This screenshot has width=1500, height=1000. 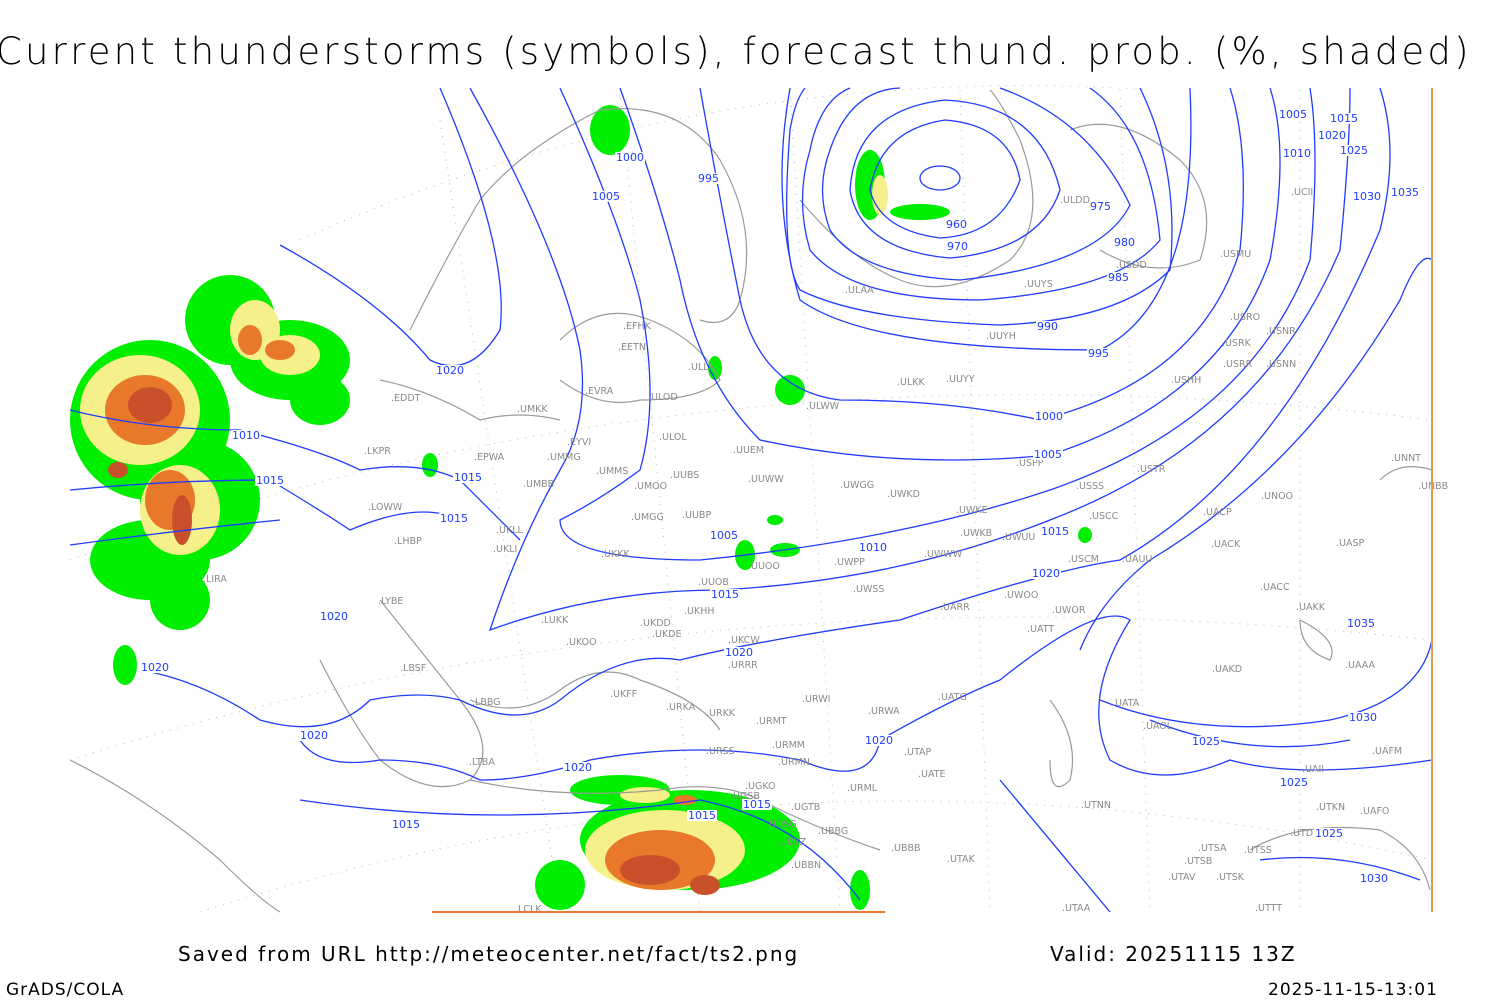 What do you see at coordinates (1075, 200) in the screenshot?
I see `station-label: .ULDD` at bounding box center [1075, 200].